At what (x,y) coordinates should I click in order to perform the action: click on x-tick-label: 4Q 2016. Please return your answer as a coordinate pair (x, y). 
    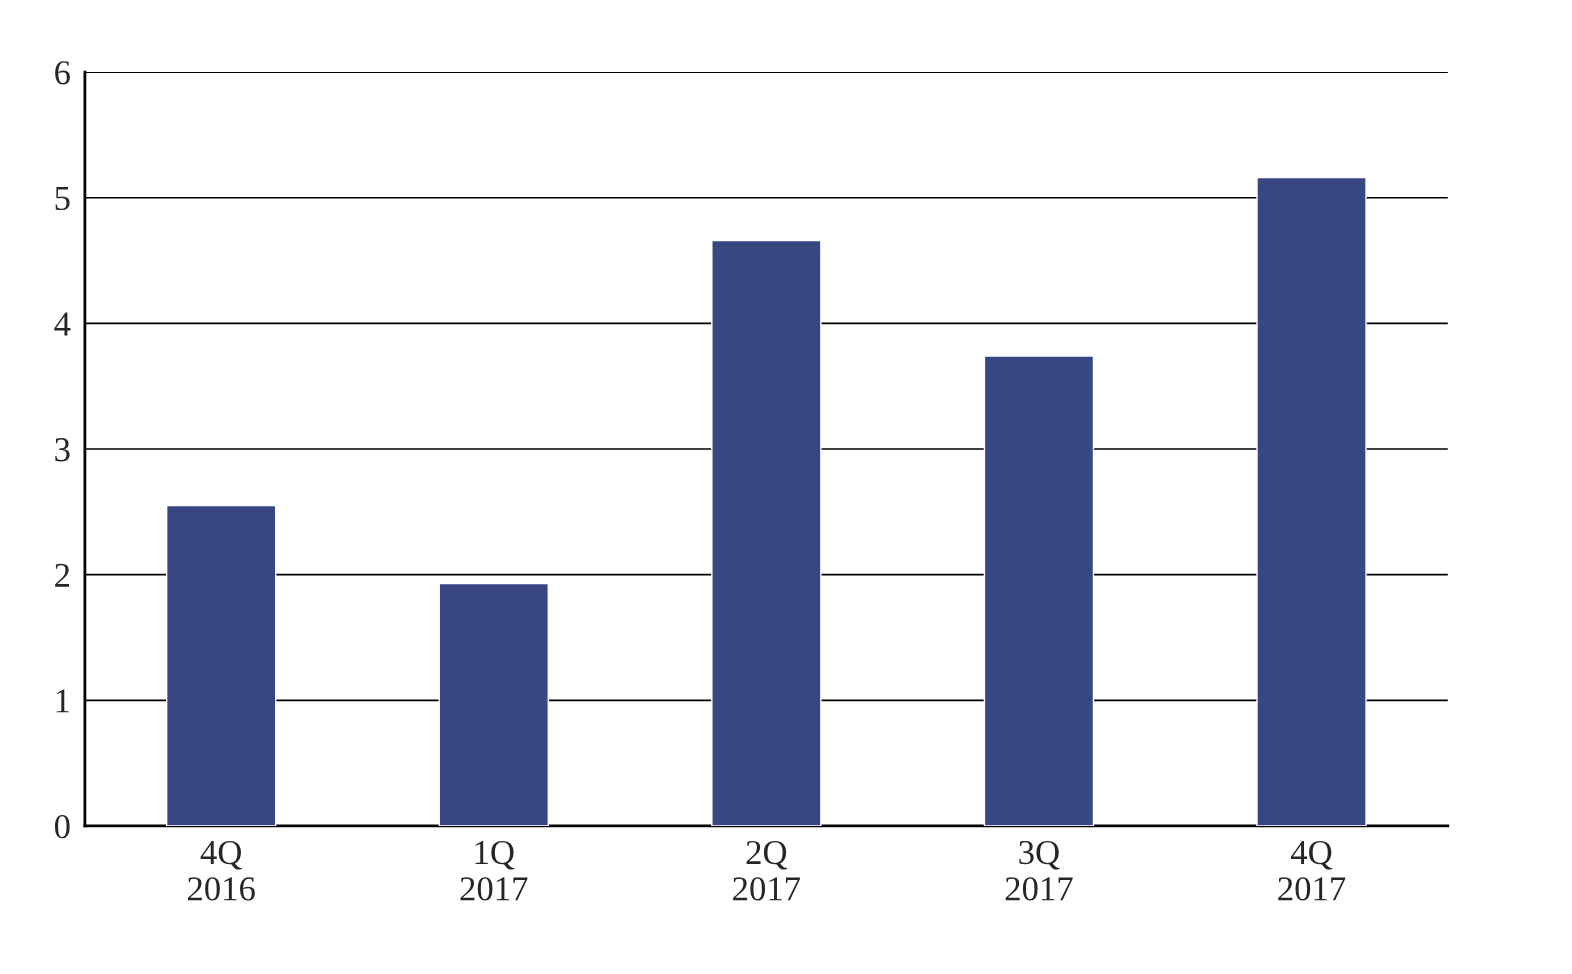
    Looking at the image, I should click on (221, 870).